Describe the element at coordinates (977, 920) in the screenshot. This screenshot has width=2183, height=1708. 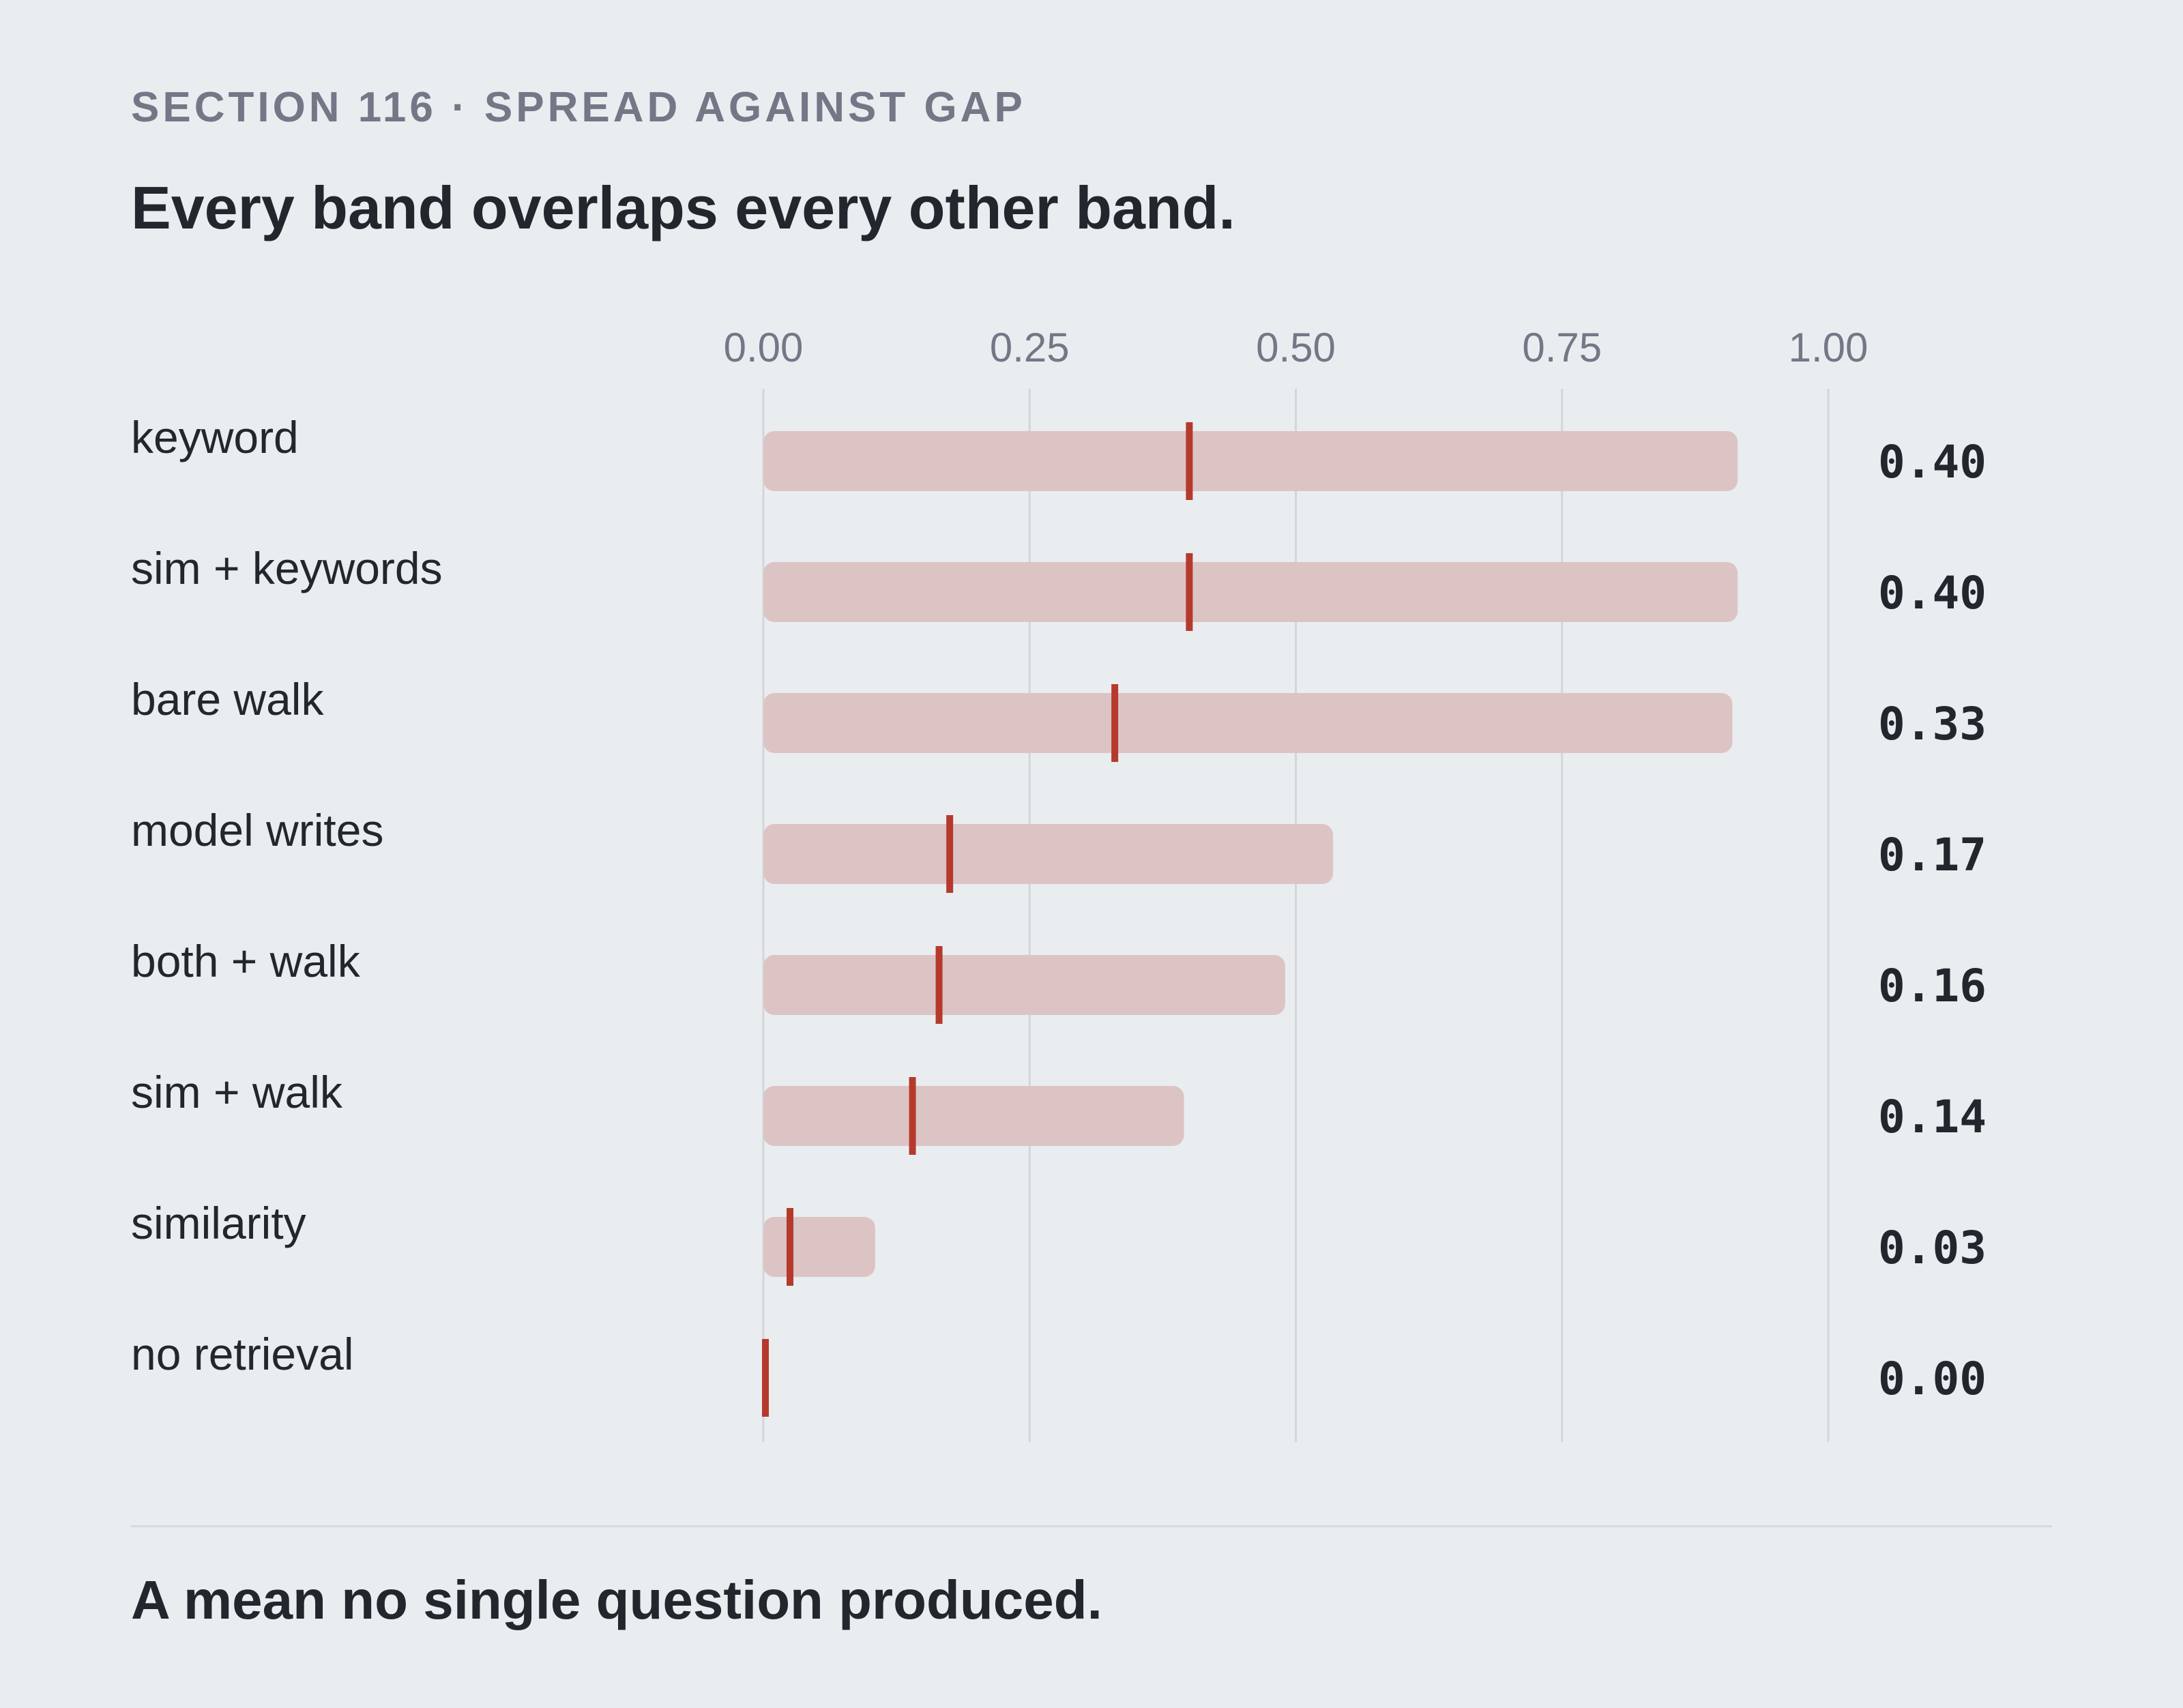
I see `mean-markers` at that location.